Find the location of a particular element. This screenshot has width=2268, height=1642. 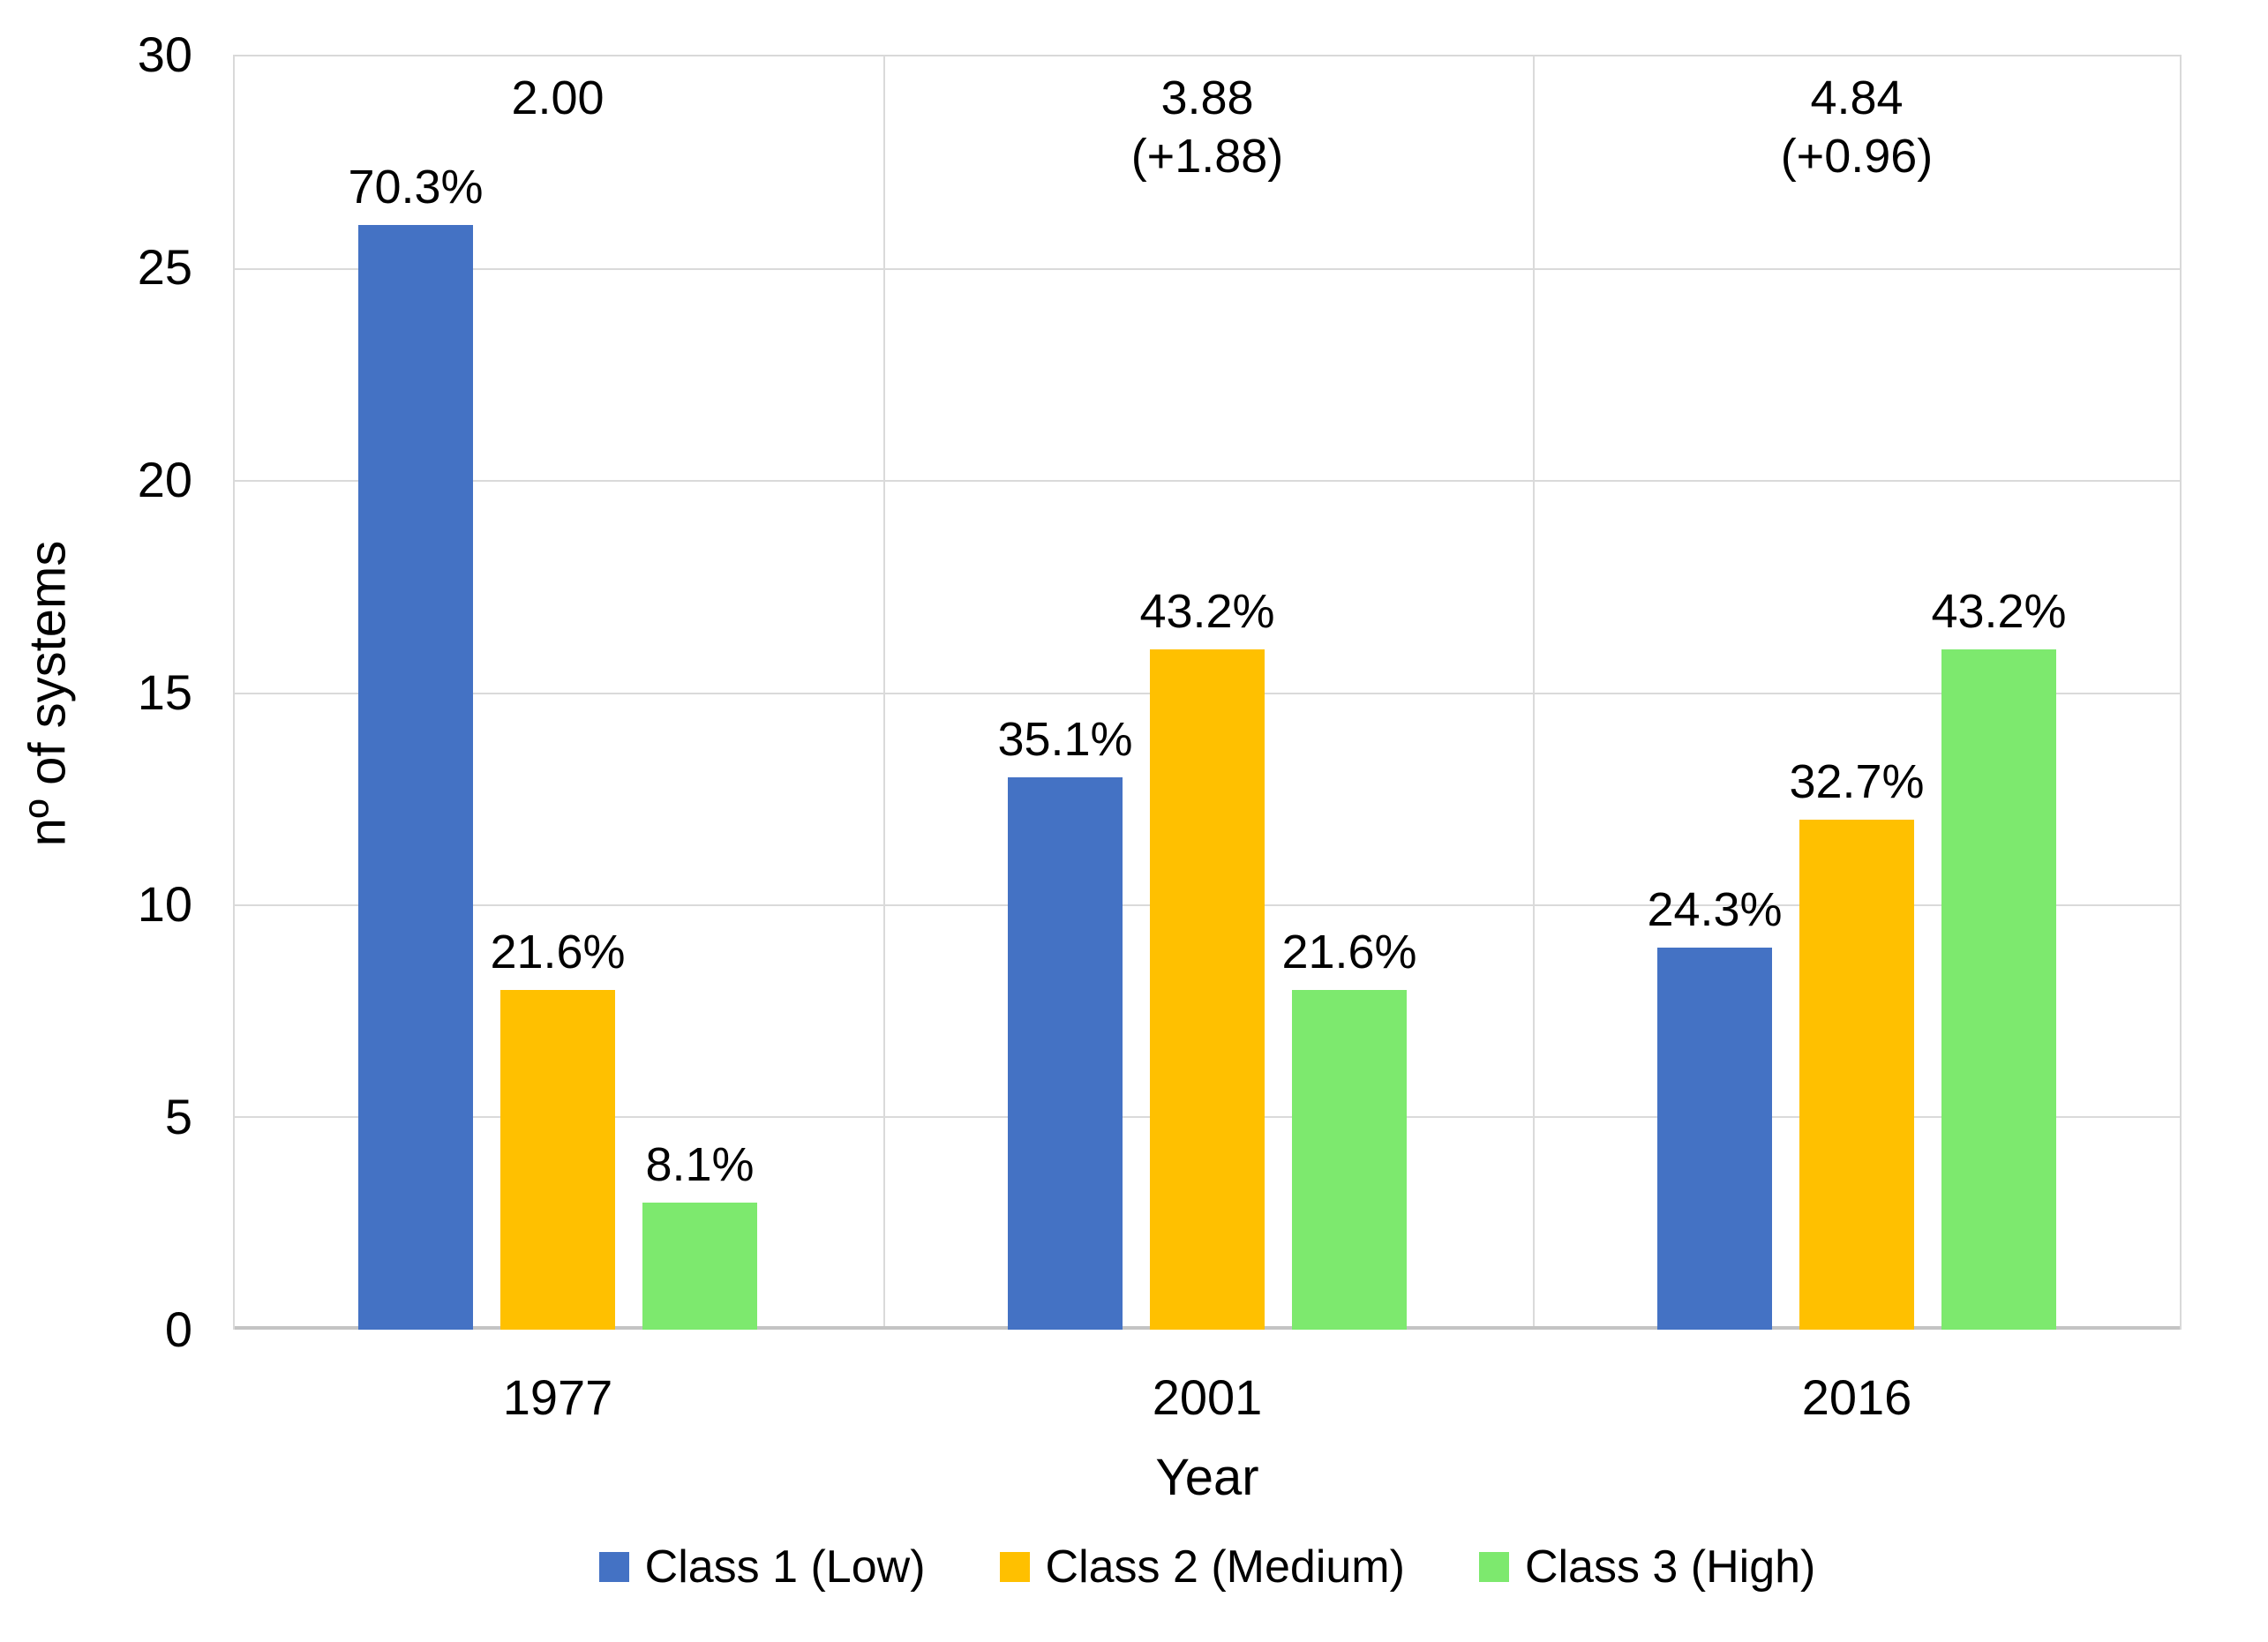

y-tick-label-10: 10 is located at coordinates (164, 904).